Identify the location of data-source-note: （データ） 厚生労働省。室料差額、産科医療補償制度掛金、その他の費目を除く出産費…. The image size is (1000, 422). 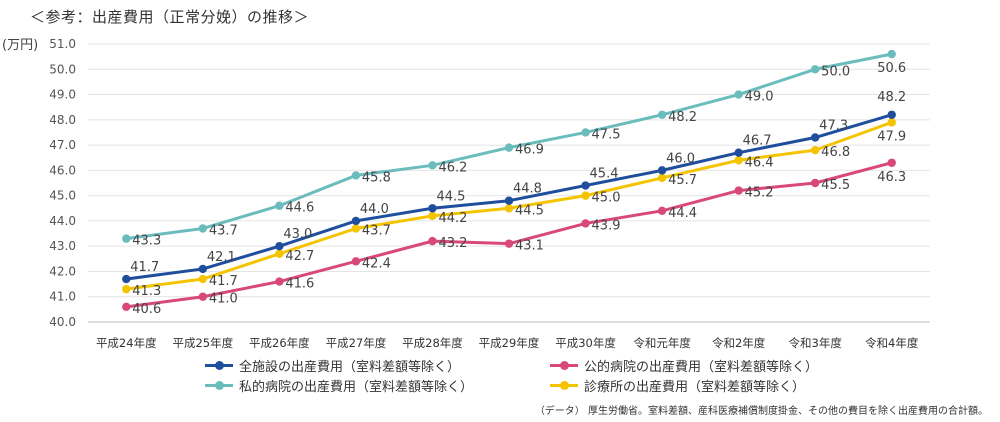
(761, 411).